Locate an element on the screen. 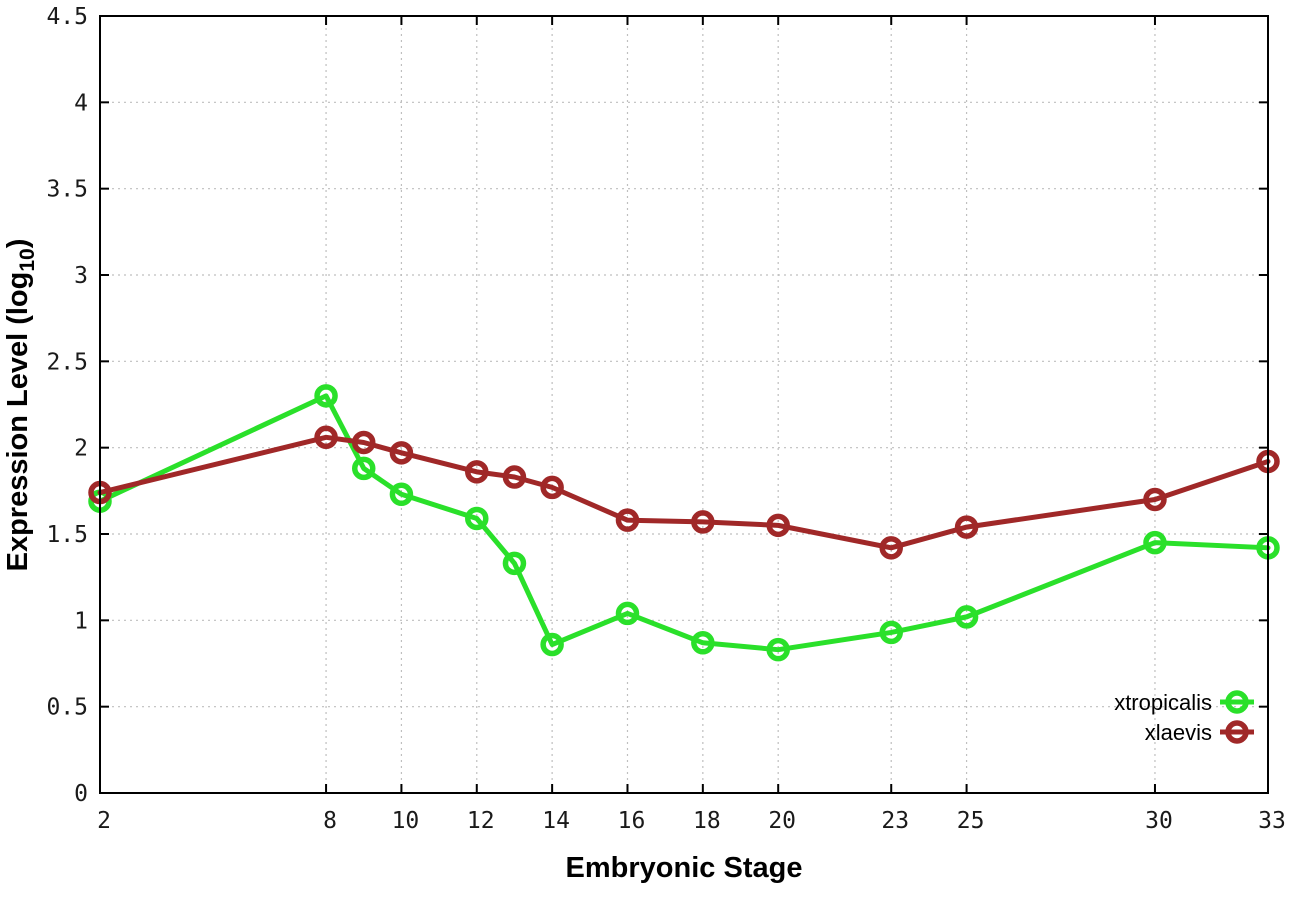  legend-entry-xtropicalis: xtropicalis is located at coordinates (1184, 702).